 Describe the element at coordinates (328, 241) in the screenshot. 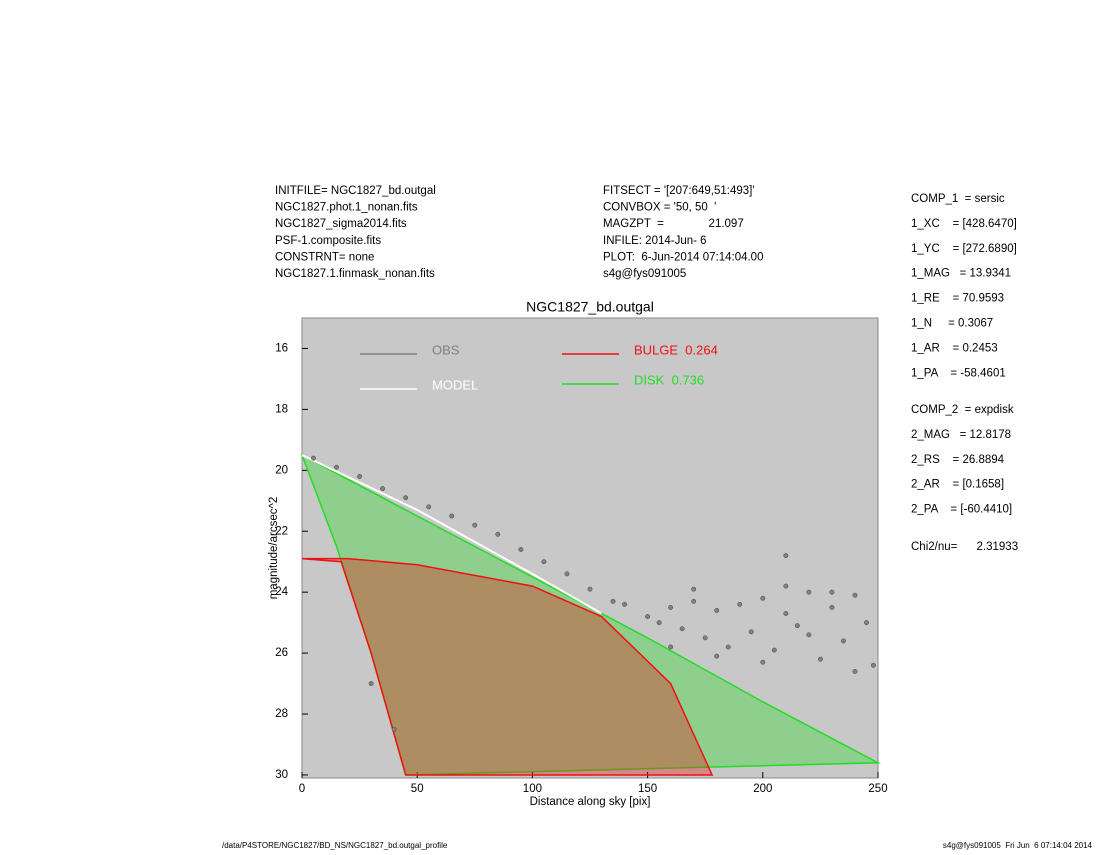

I see `header-line: PSF-1.composite.fits` at that location.